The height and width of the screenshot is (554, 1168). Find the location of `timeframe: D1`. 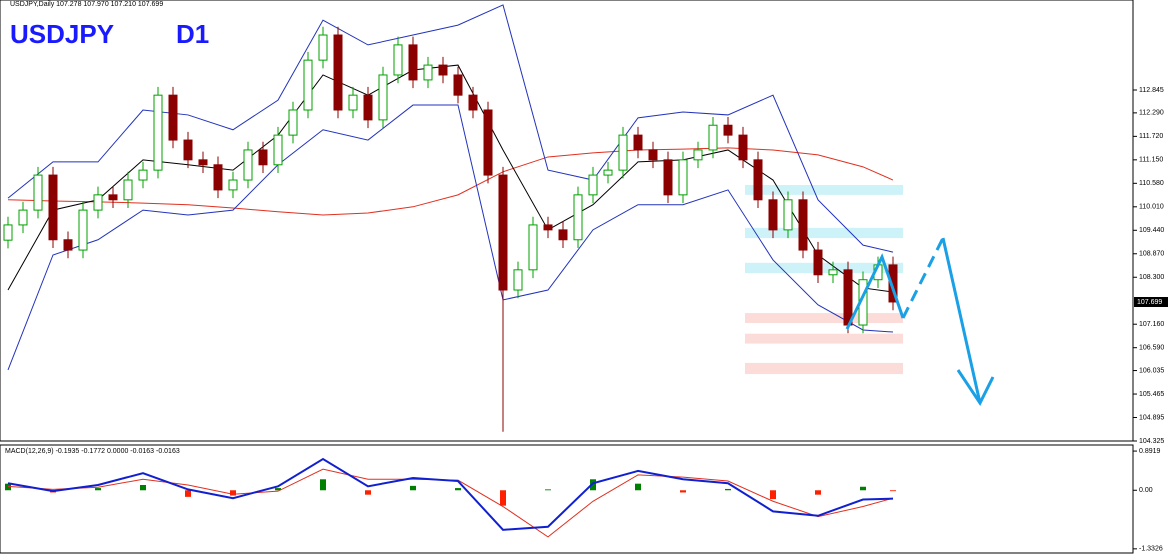

timeframe: D1 is located at coordinates (192, 34).